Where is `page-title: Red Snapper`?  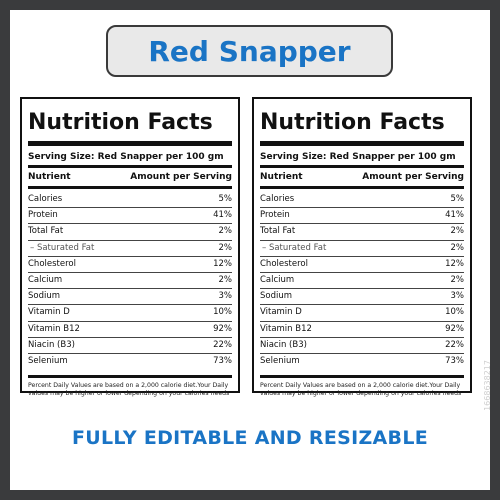 page-title: Red Snapper is located at coordinates (249, 51).